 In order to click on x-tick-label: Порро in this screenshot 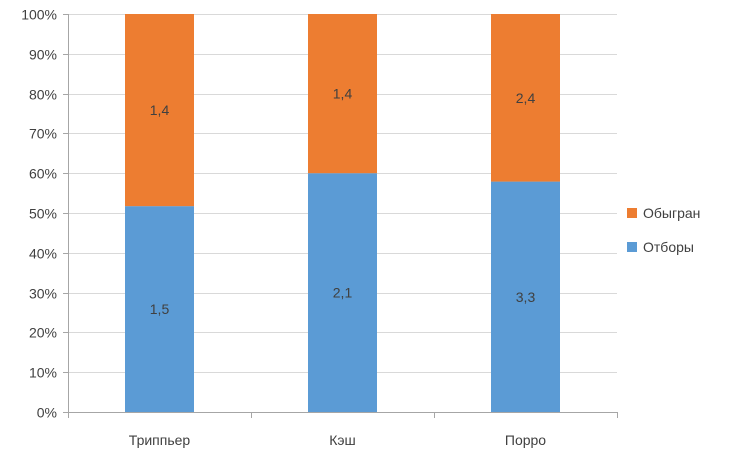, I will do `click(525, 440)`.